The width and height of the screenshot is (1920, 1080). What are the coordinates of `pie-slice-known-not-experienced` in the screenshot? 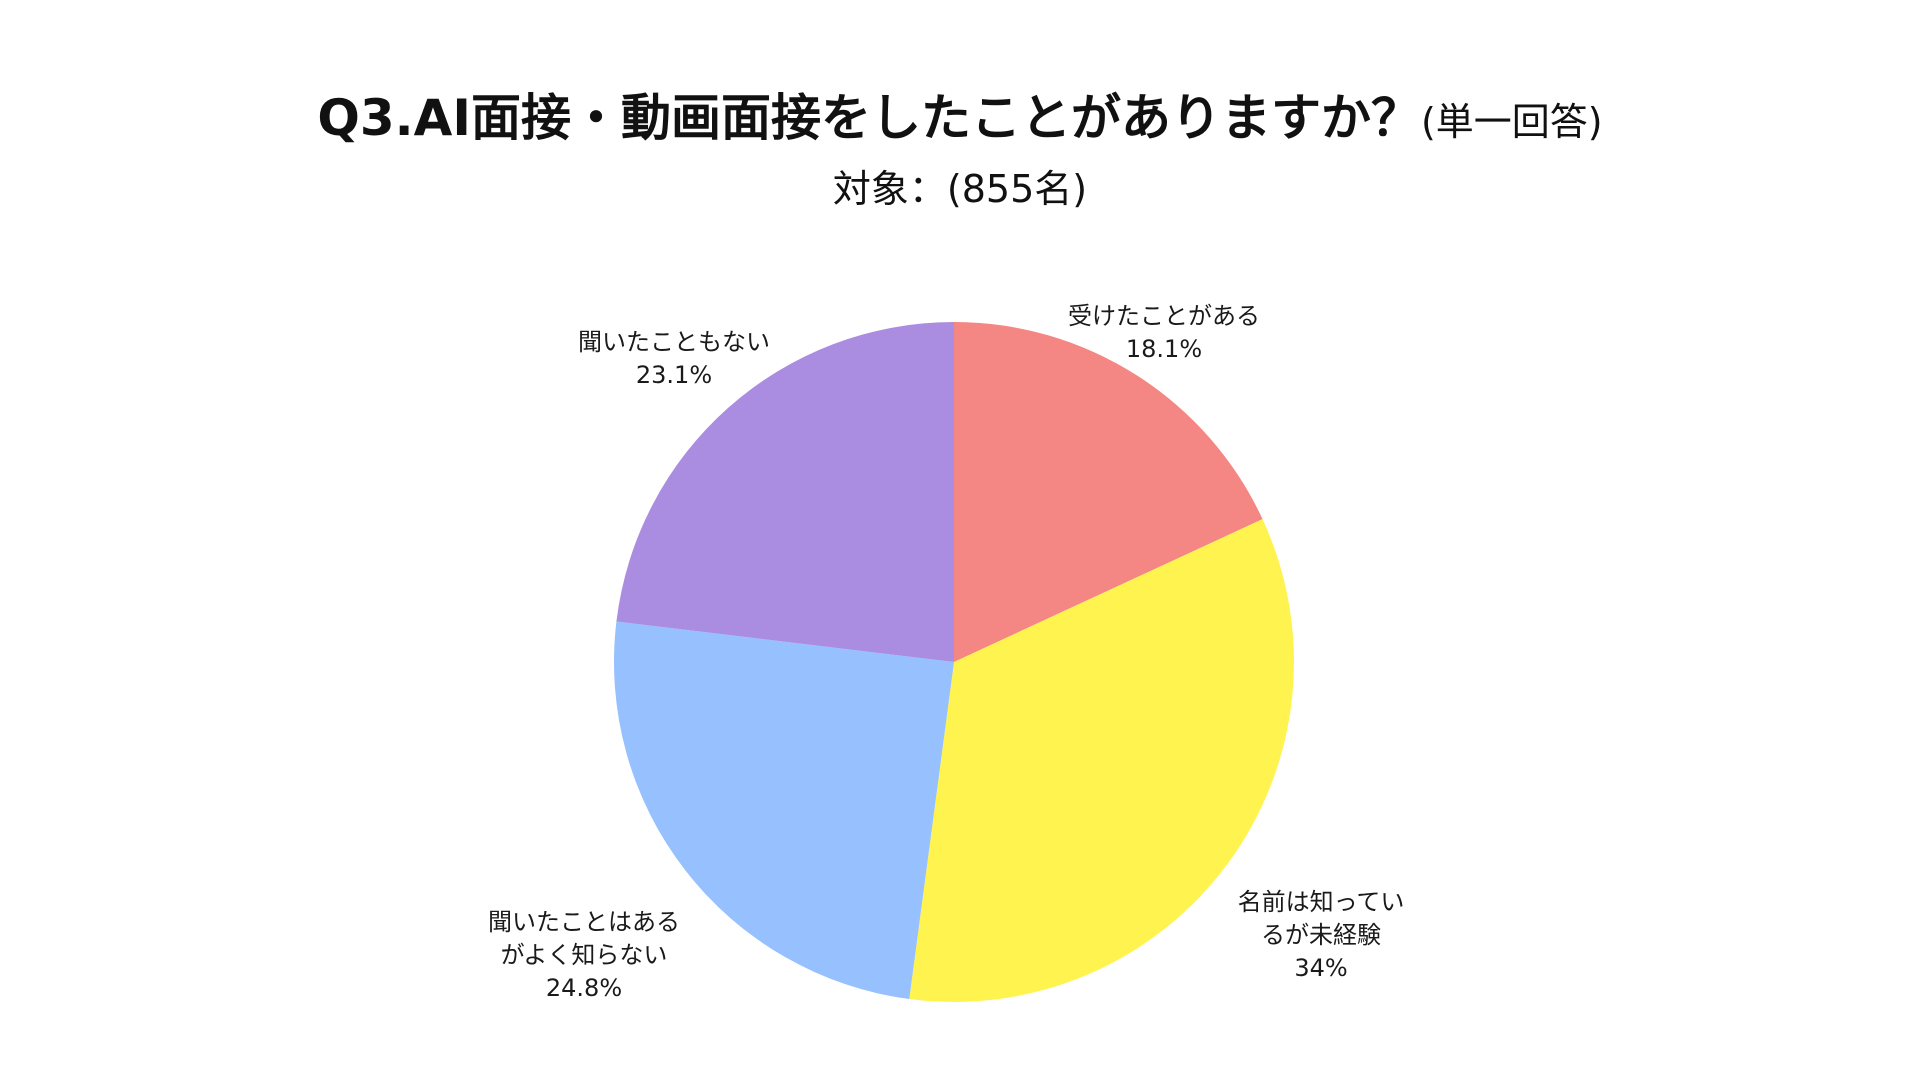 It's located at (1101, 760).